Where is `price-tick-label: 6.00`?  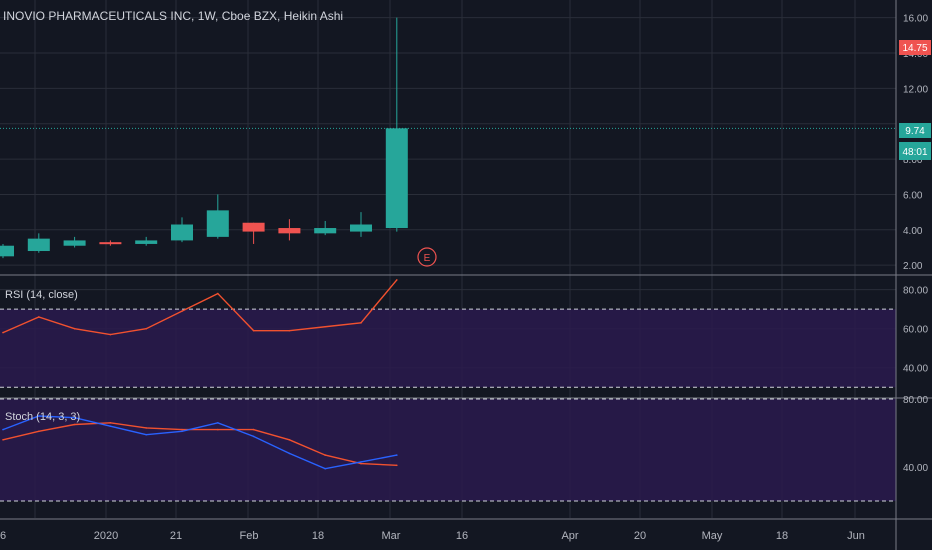
price-tick-label: 6.00 is located at coordinates (913, 195).